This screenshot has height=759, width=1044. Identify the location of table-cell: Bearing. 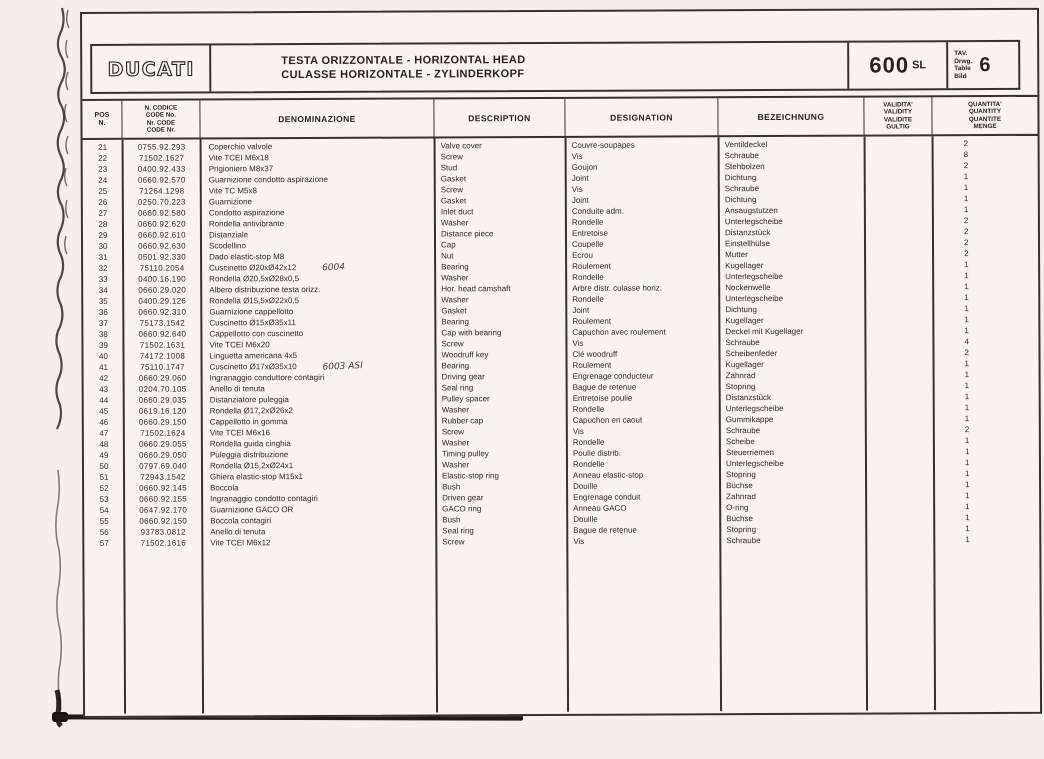
(455, 322).